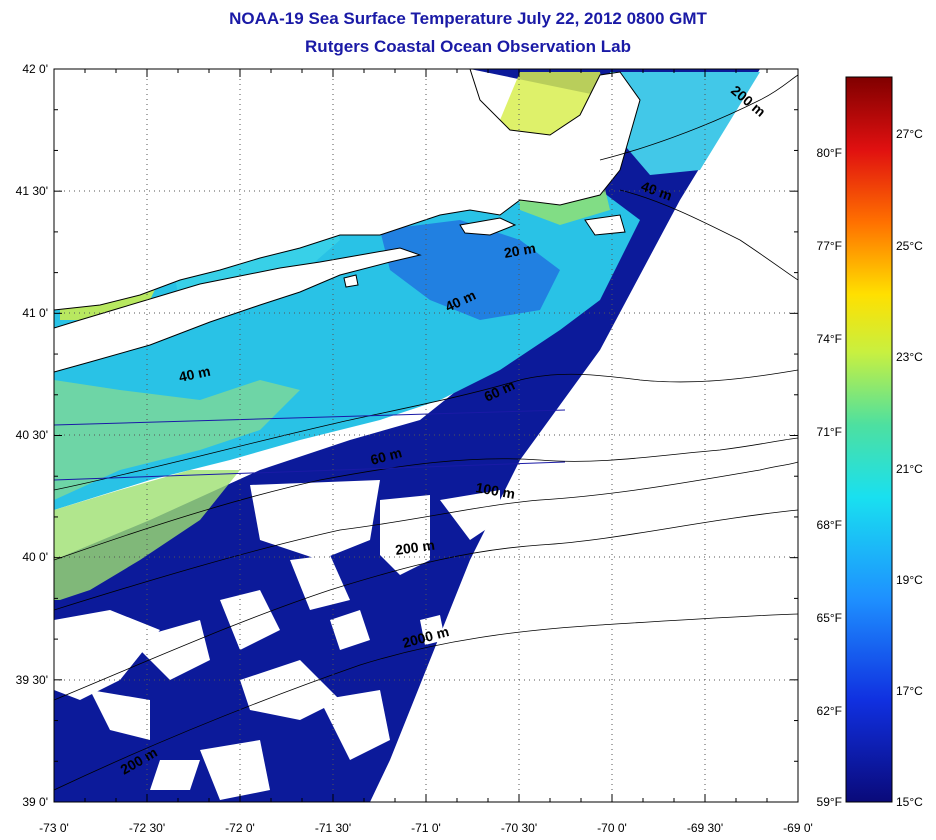 Image resolution: width=936 pixels, height=840 pixels. I want to click on lat-label: 40 0', so click(35, 557).